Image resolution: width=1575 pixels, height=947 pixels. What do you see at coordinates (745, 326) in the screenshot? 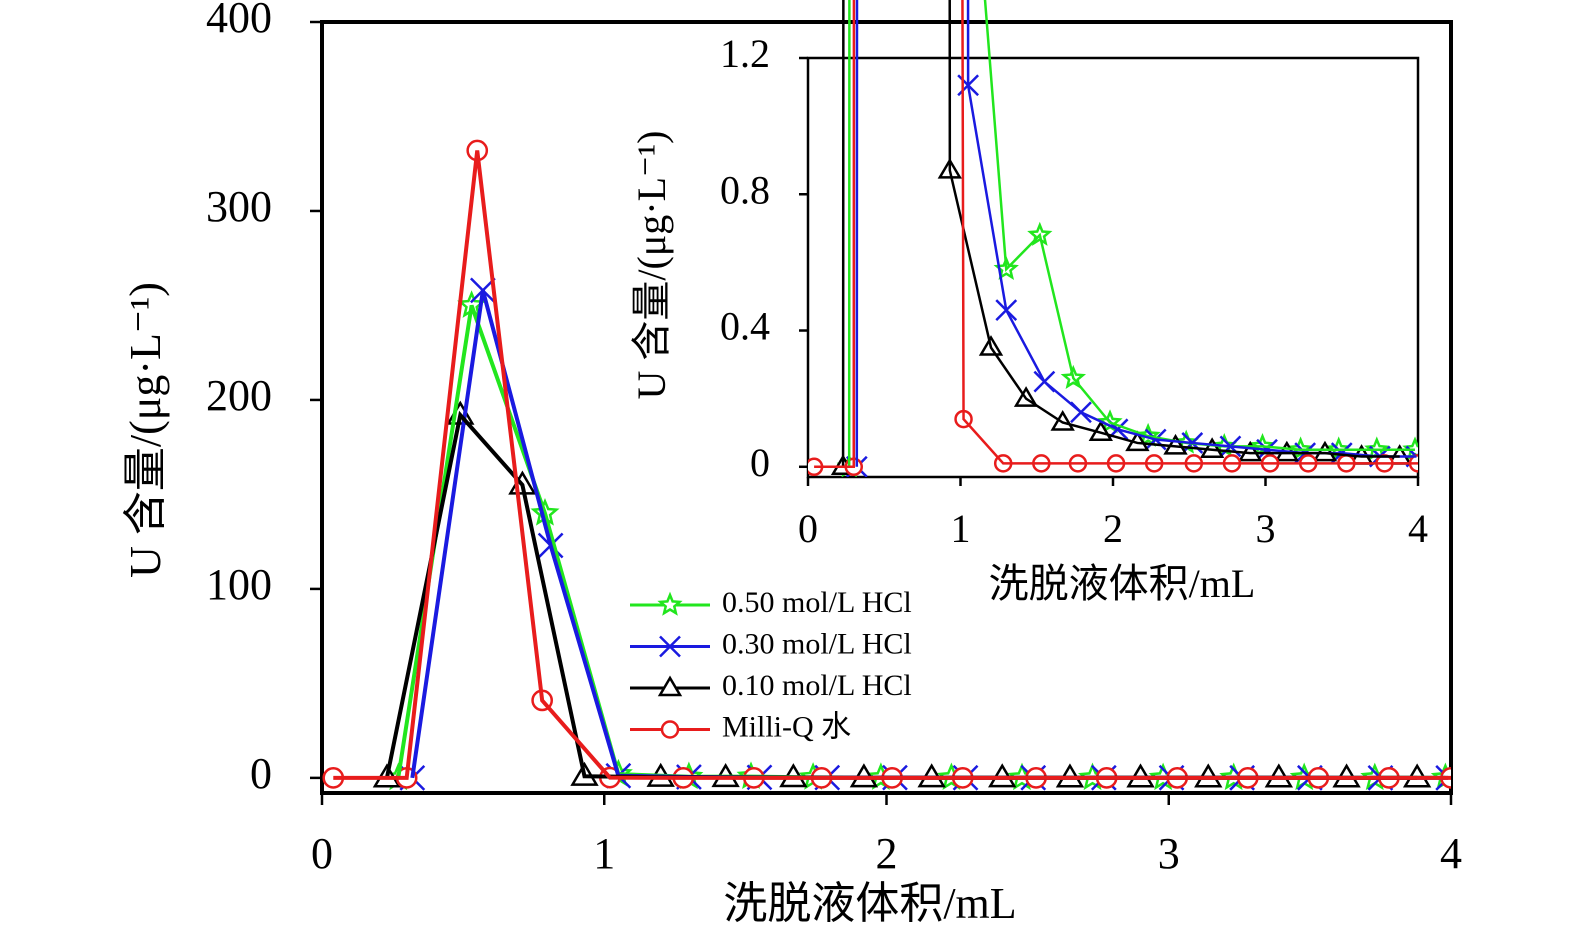
I see `y-tick-label: 0.4` at bounding box center [745, 326].